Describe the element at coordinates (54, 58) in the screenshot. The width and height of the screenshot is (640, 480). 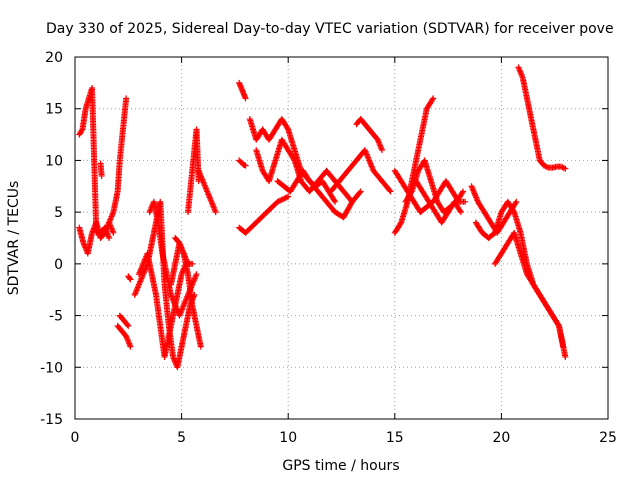
I see `y-tick-label: 20` at that location.